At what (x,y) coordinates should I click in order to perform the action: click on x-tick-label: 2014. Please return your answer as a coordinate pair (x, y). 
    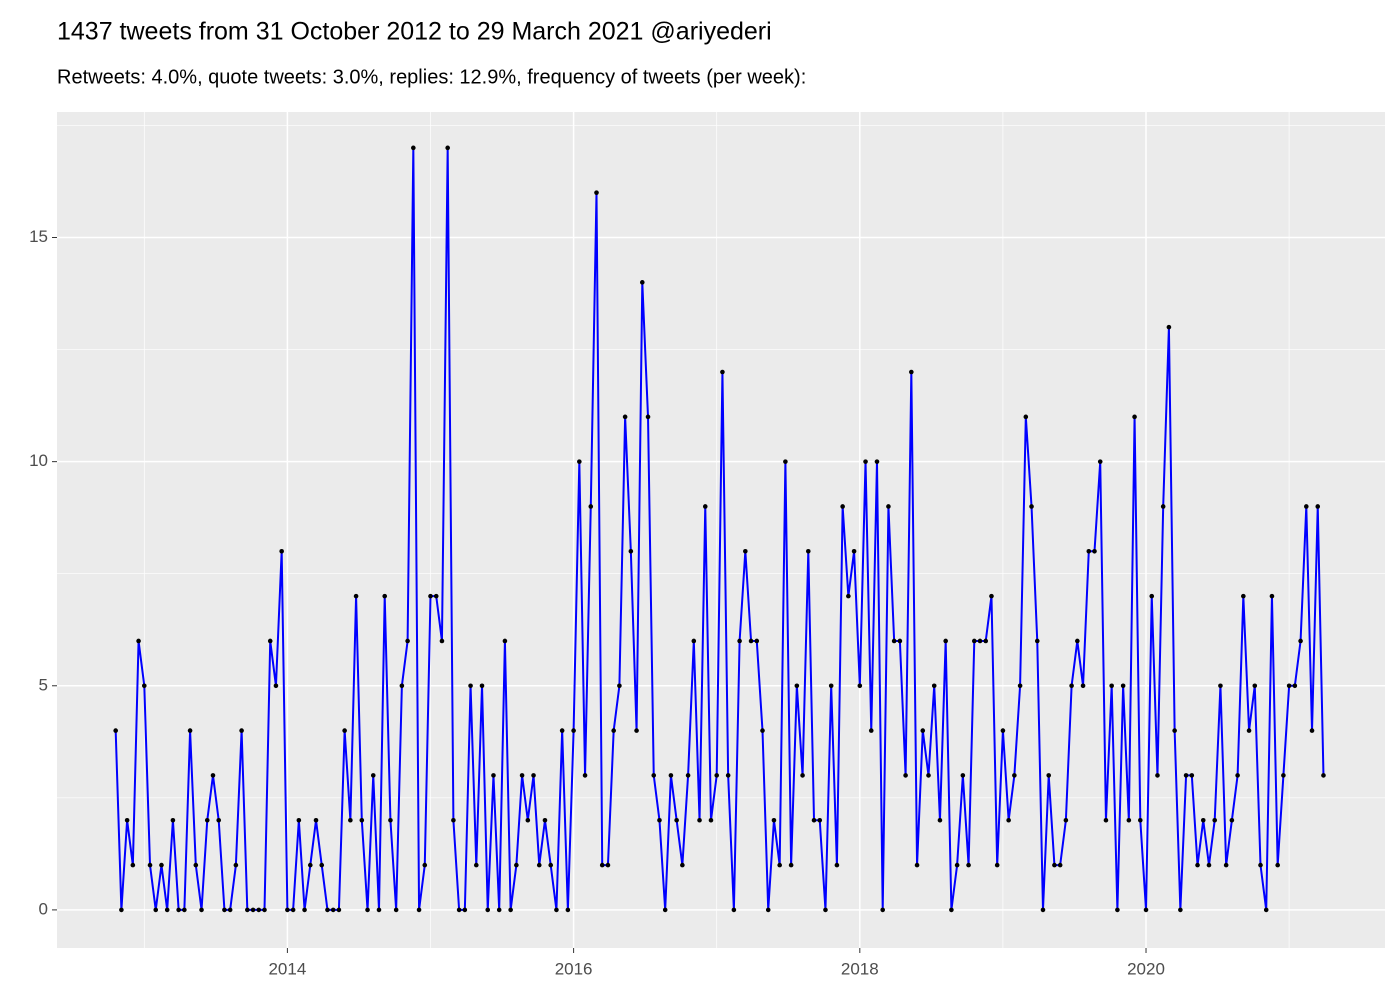
    Looking at the image, I should click on (287, 968).